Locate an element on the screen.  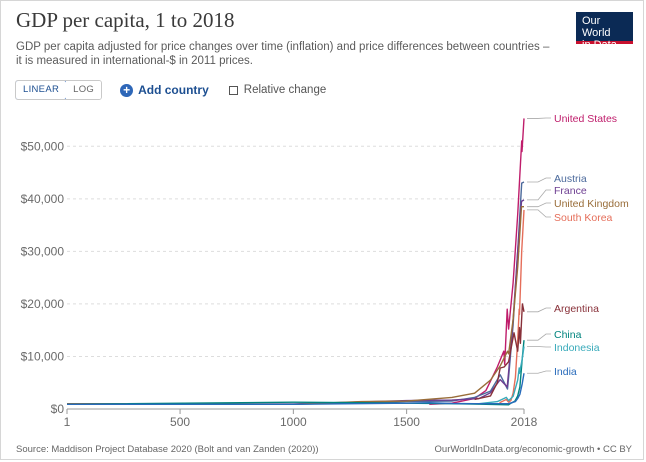
relative-change-toggle: Relative change is located at coordinates (277, 90).